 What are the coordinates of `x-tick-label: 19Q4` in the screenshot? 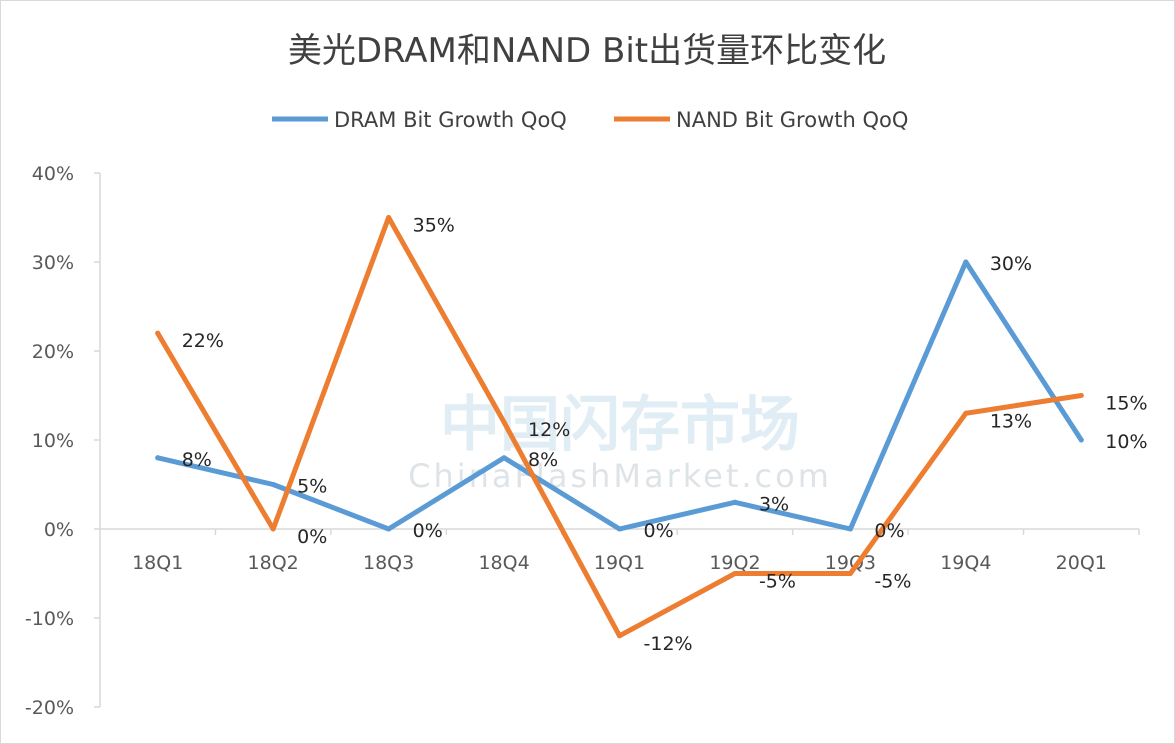 It's located at (965, 563).